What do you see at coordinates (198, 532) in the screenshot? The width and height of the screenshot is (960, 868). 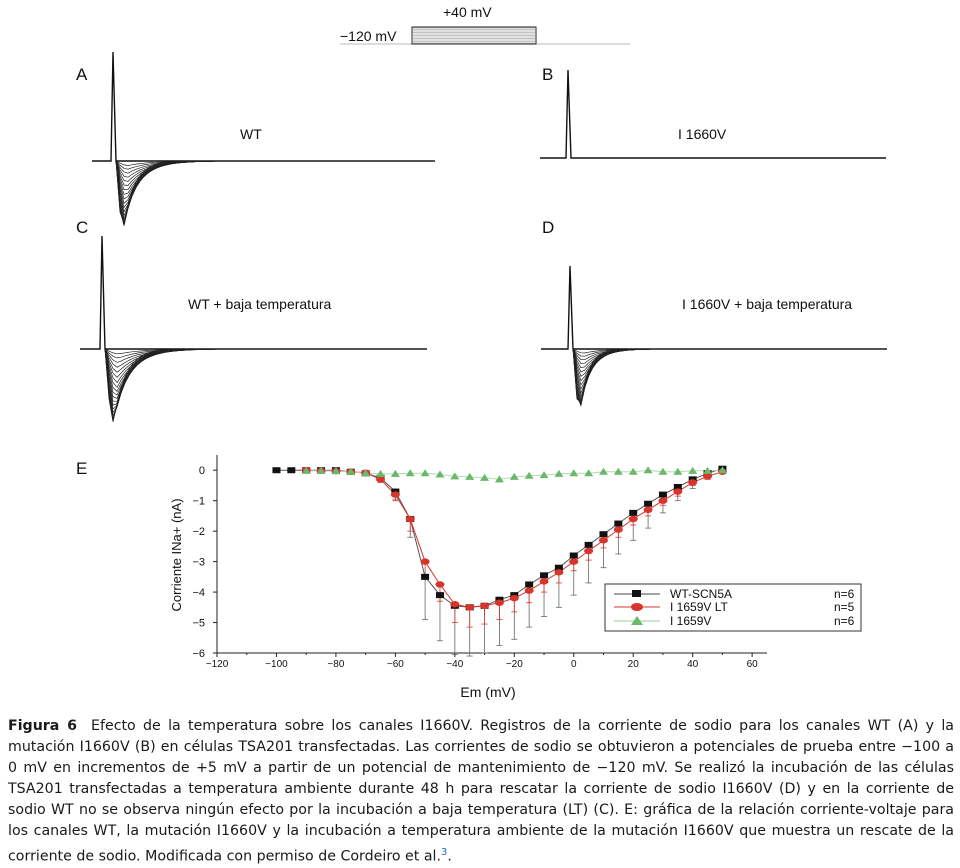 I see `y-tick-label: −2` at bounding box center [198, 532].